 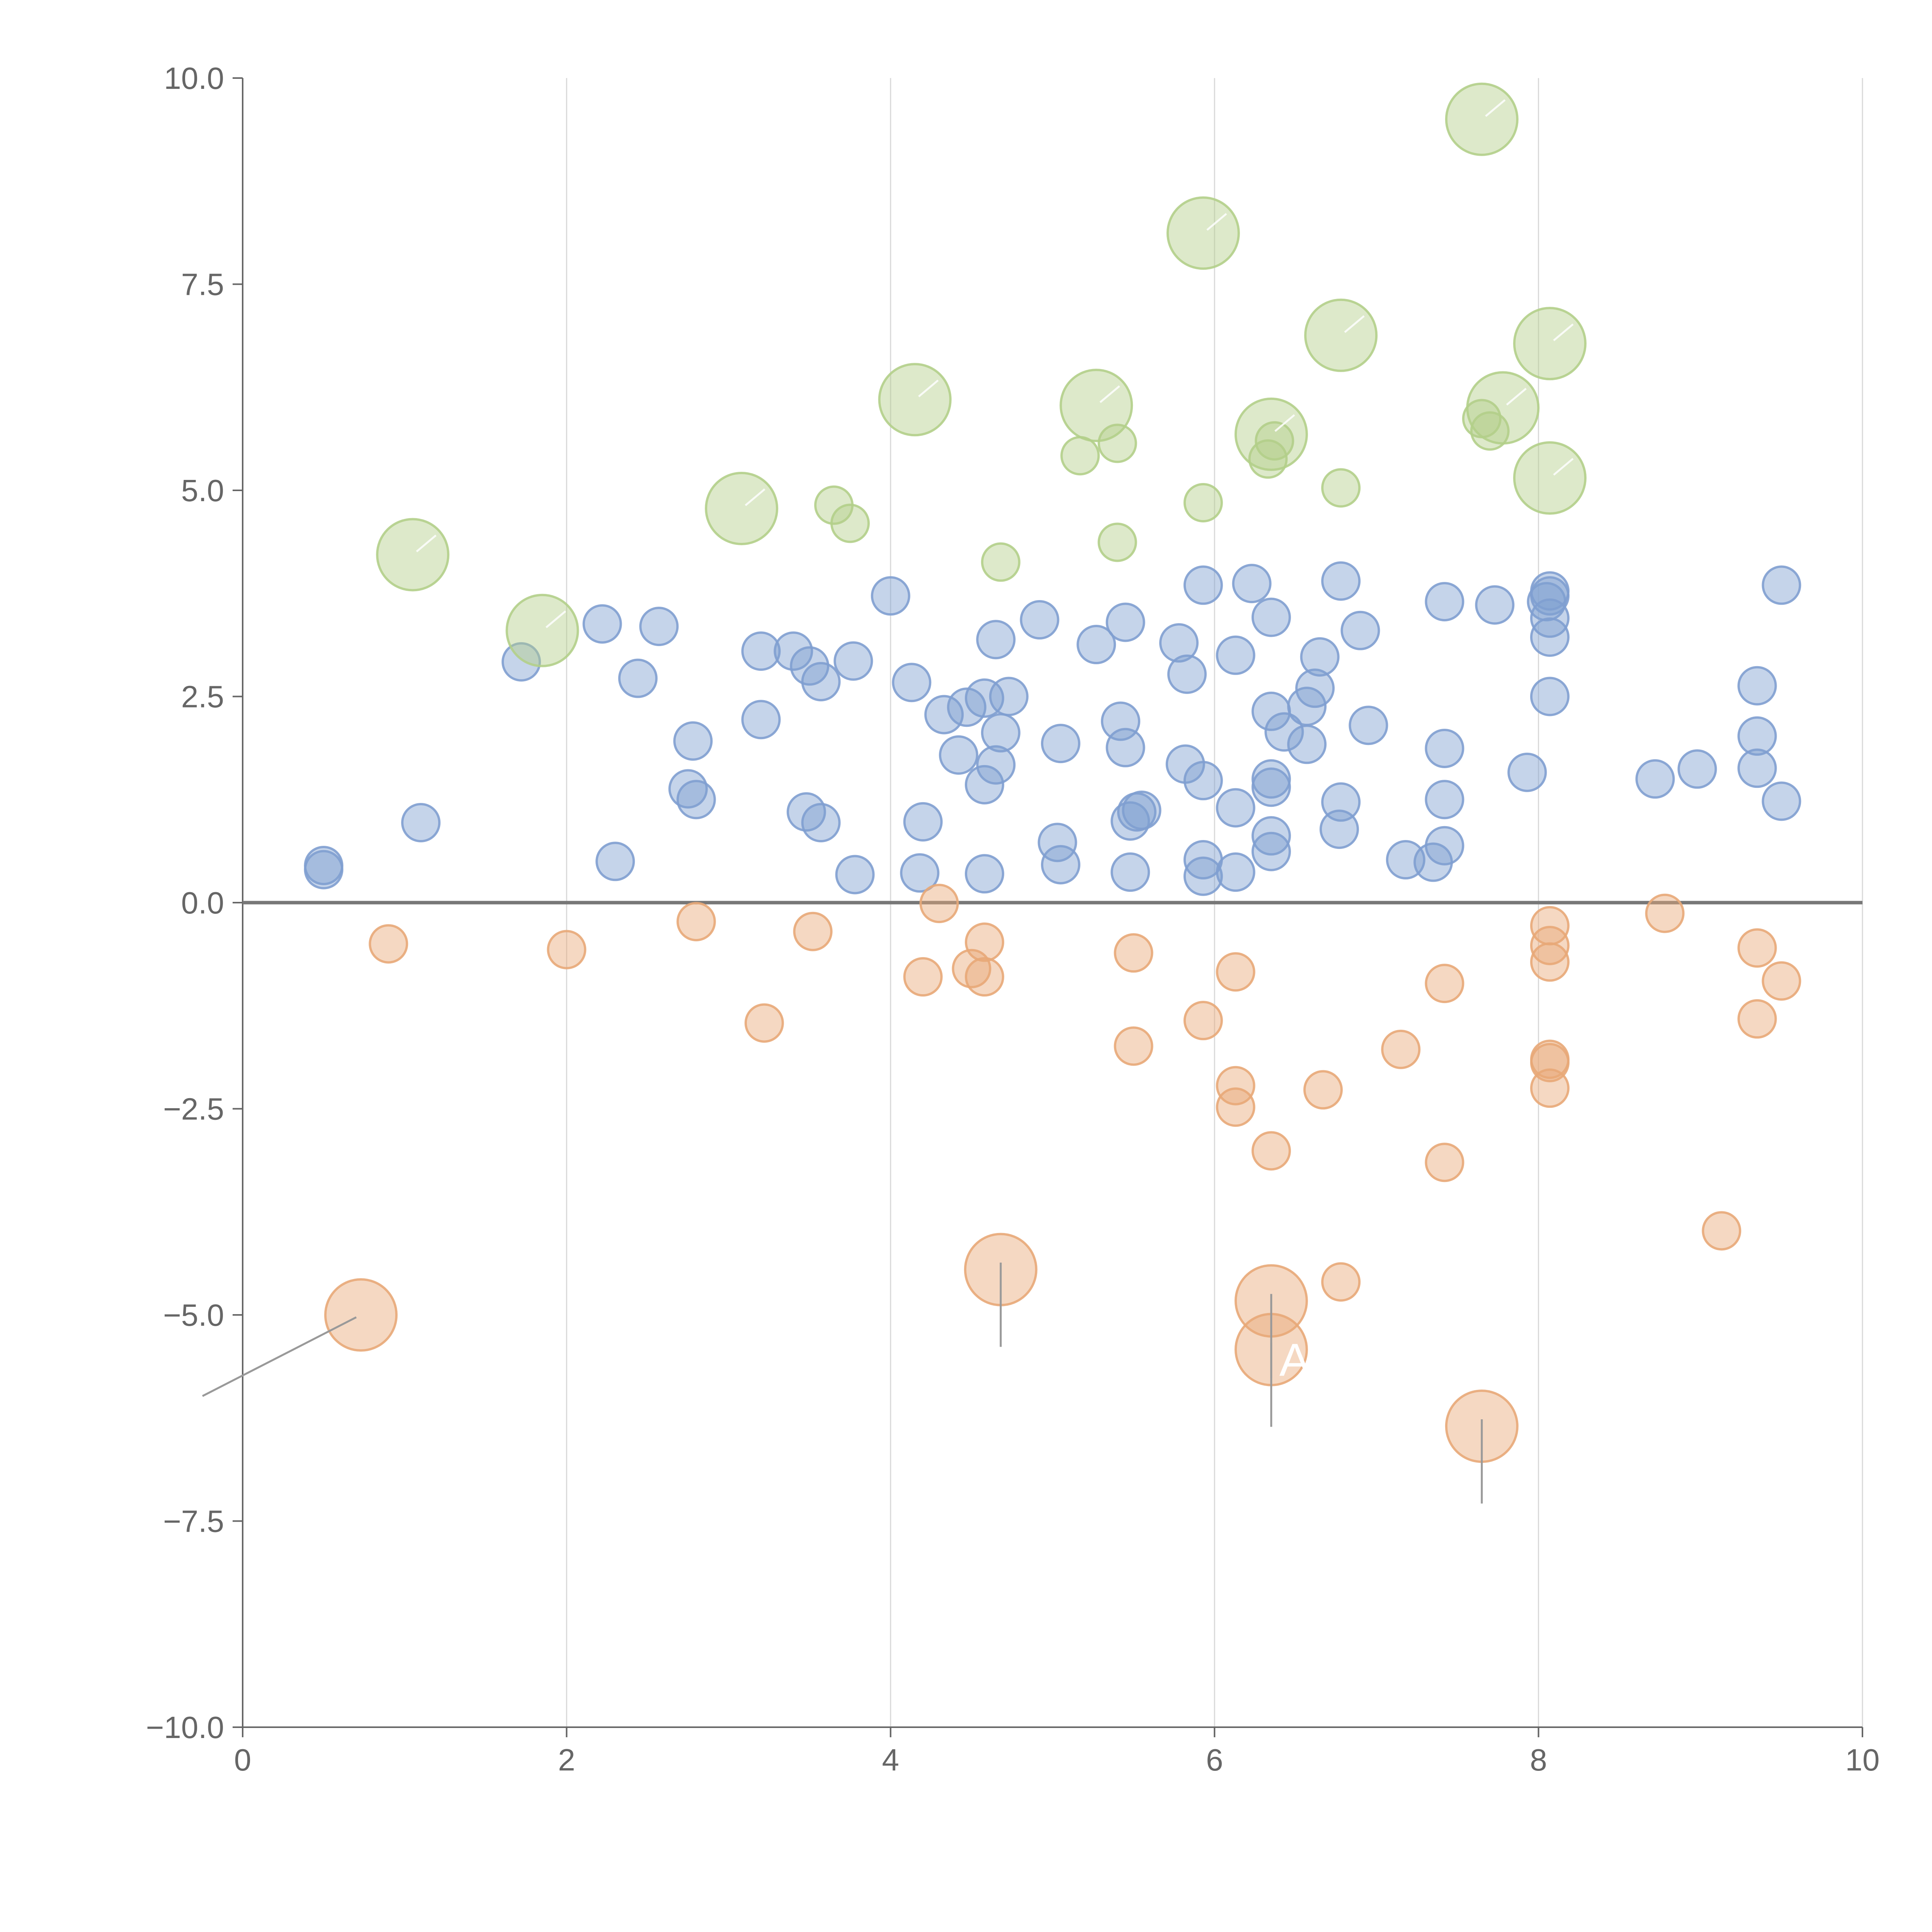 I want to click on y-tick-label: −2.5, so click(x=193, y=1109).